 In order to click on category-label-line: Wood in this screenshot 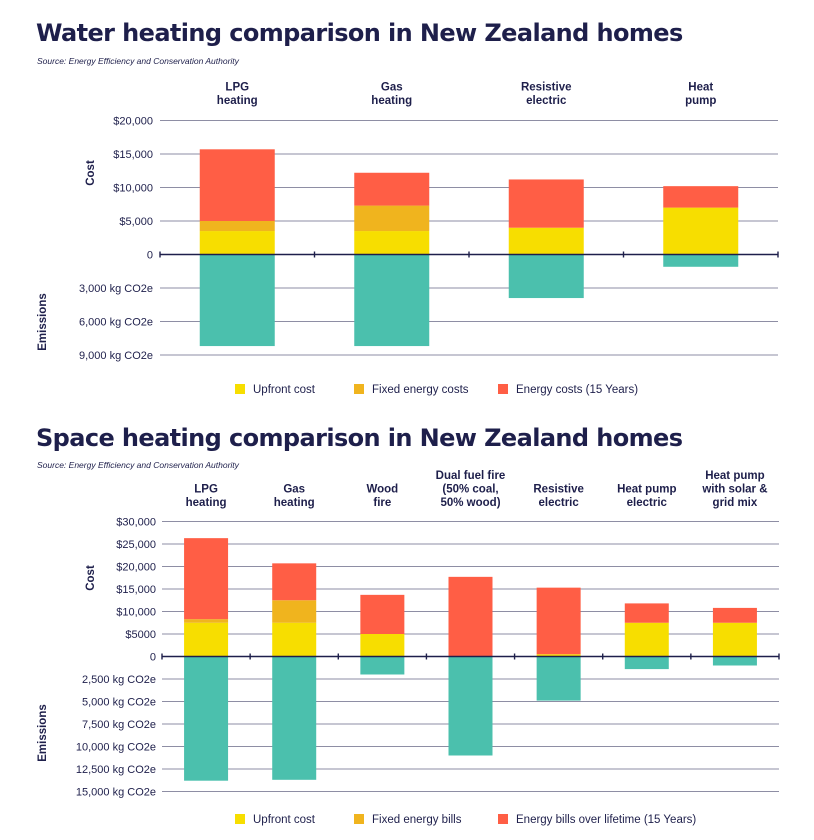, I will do `click(382, 490)`.